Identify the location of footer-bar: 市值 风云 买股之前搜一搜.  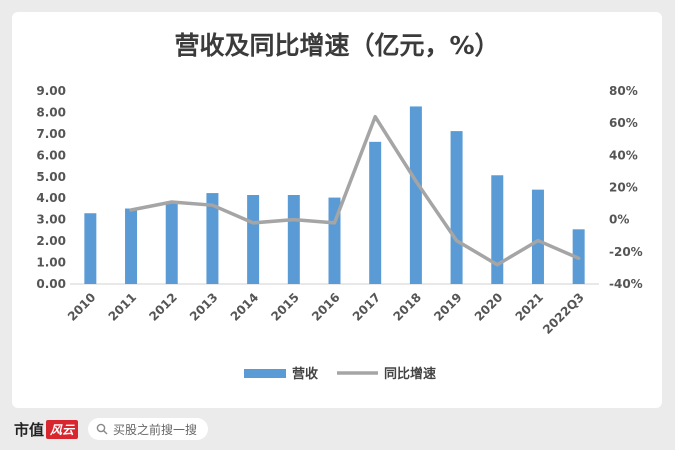
(111, 429).